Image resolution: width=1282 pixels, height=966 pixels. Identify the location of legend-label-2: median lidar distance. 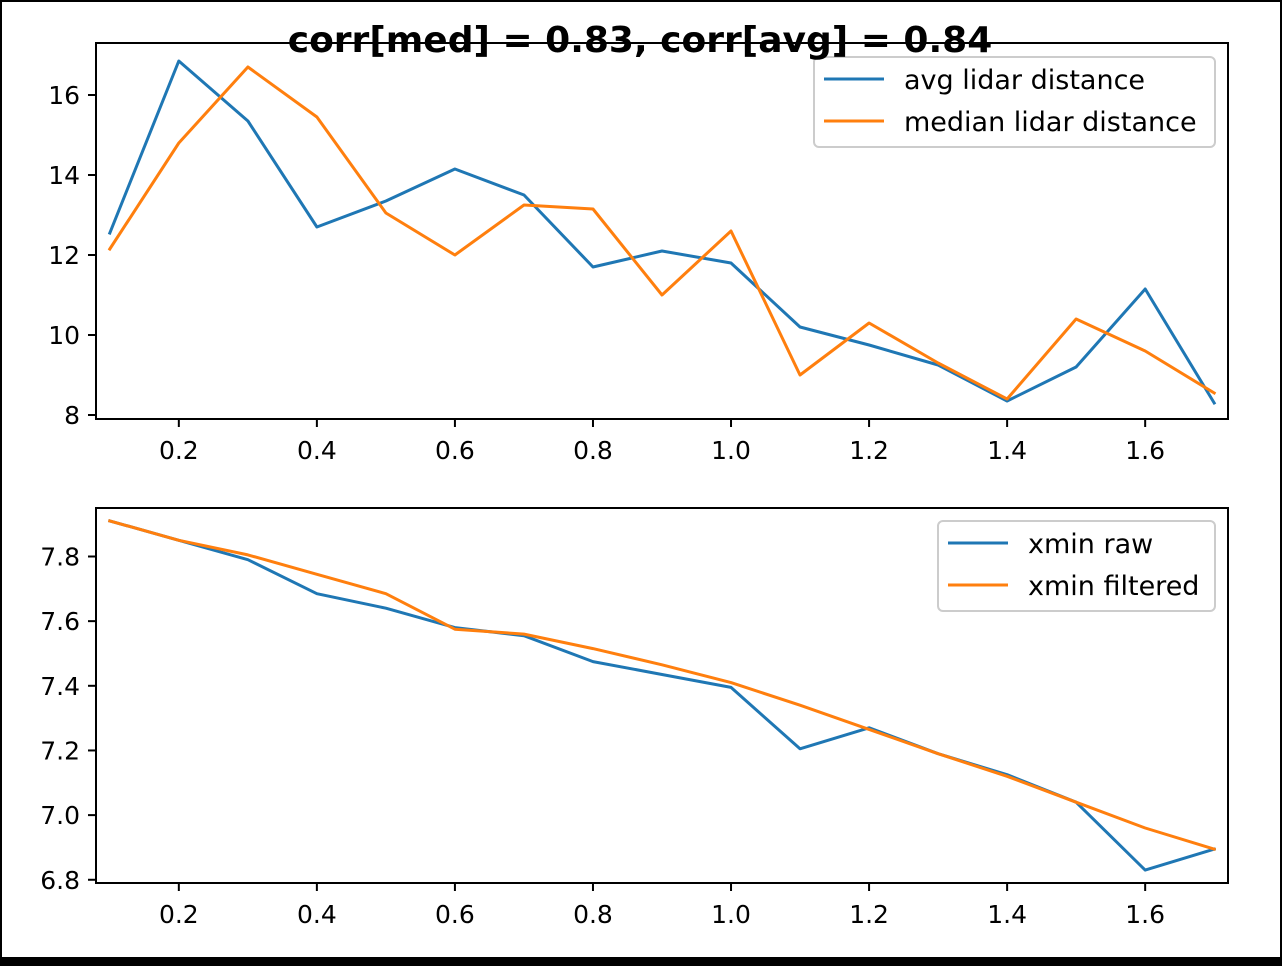
(1050, 122).